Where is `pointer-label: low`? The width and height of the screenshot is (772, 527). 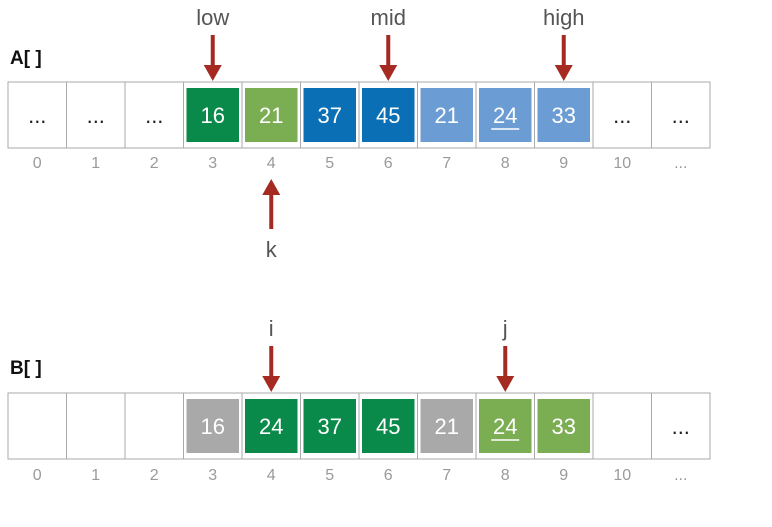 pointer-label: low is located at coordinates (212, 17).